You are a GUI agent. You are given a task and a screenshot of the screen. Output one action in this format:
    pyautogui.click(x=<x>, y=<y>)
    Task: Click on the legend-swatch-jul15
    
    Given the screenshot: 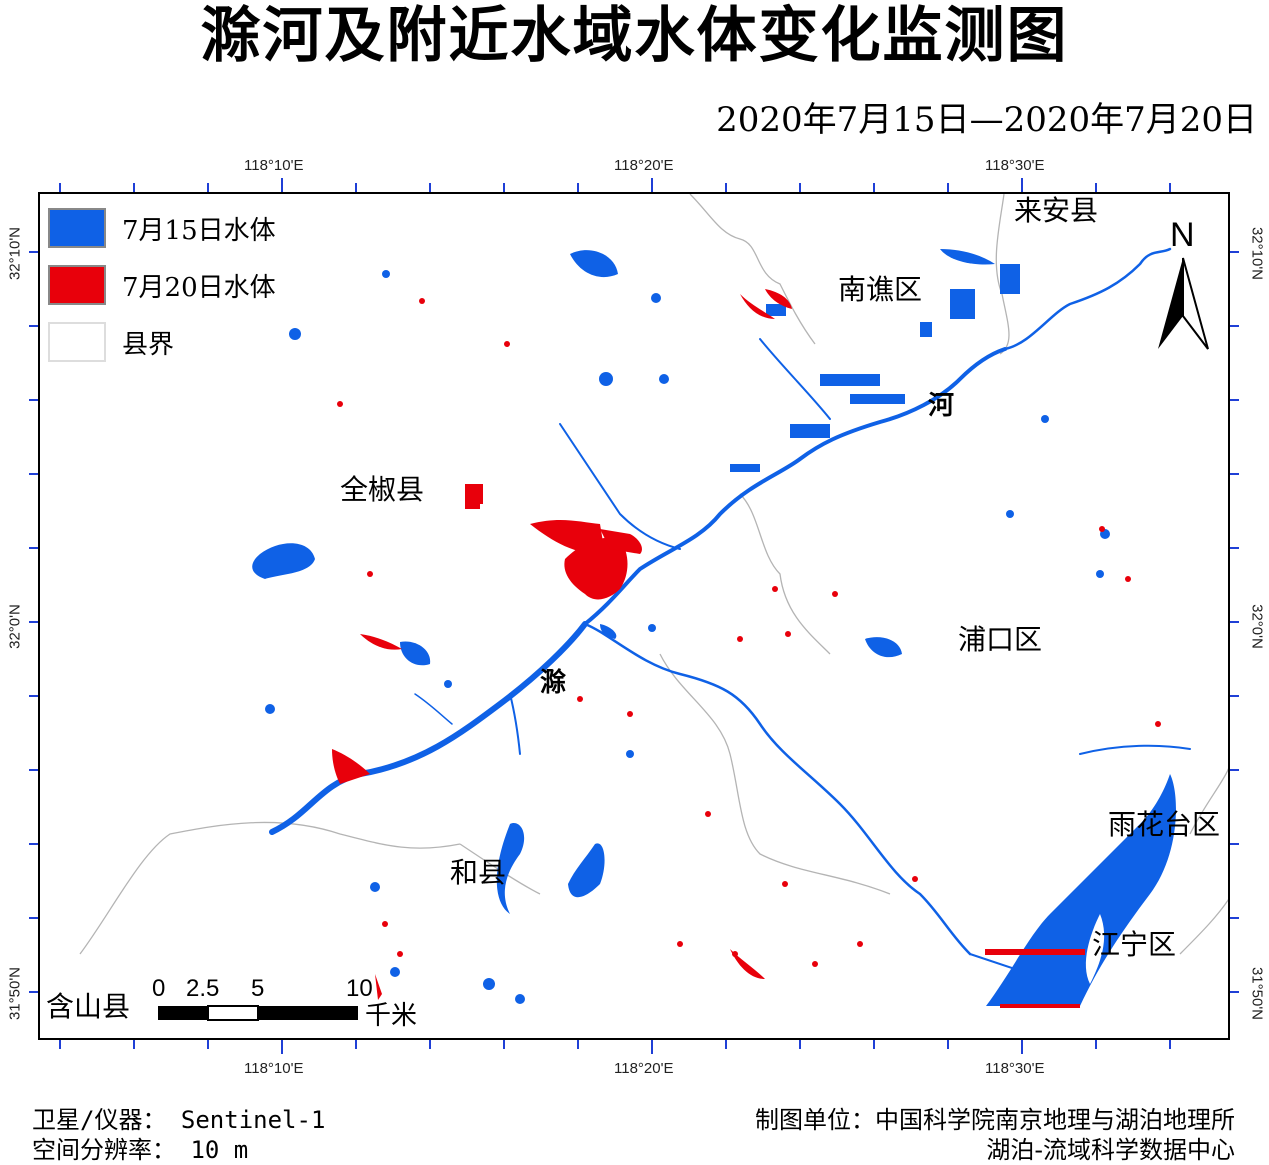 What is the action you would take?
    pyautogui.click(x=77, y=228)
    